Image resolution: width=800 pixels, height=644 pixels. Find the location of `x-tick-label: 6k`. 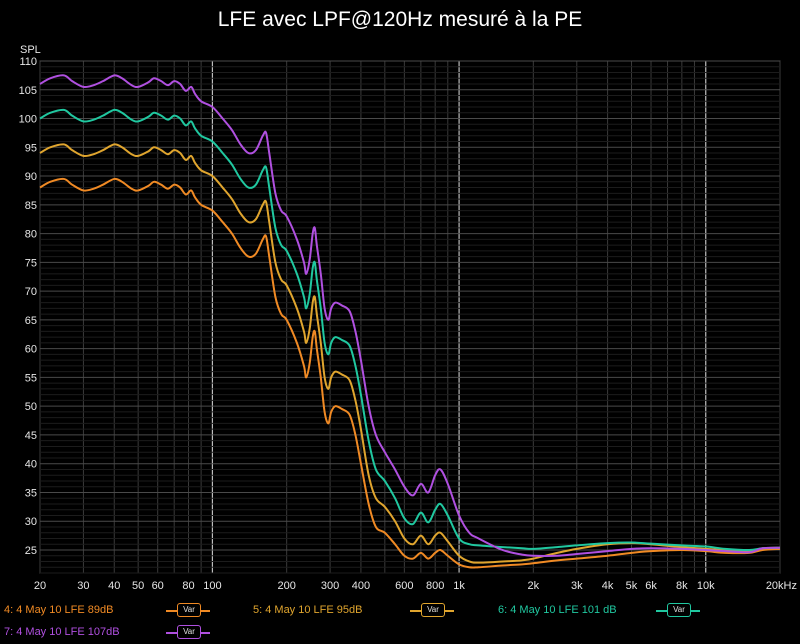

x-tick-label: 6k is located at coordinates (651, 586).